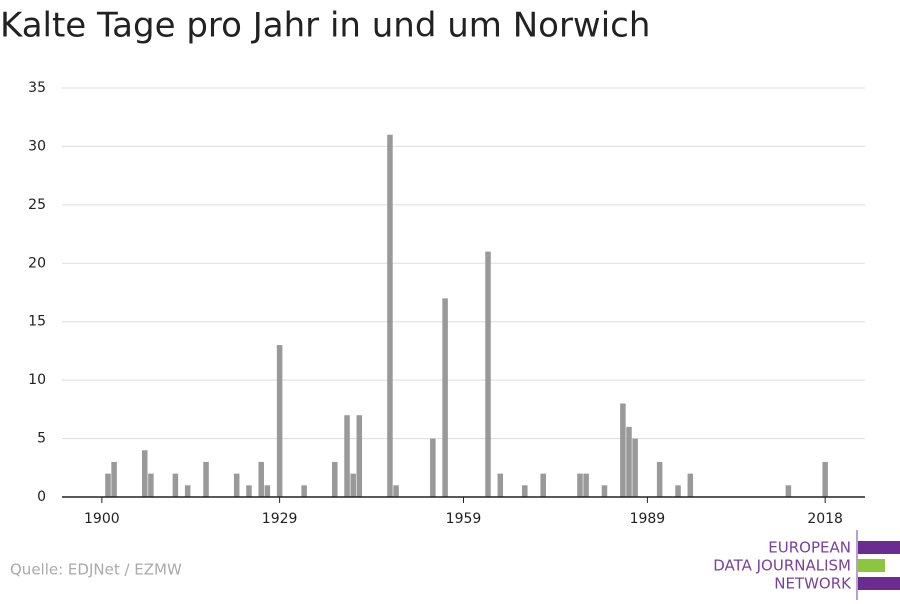 The width and height of the screenshot is (900, 604). I want to click on x-tick-label: 1900, so click(102, 519).